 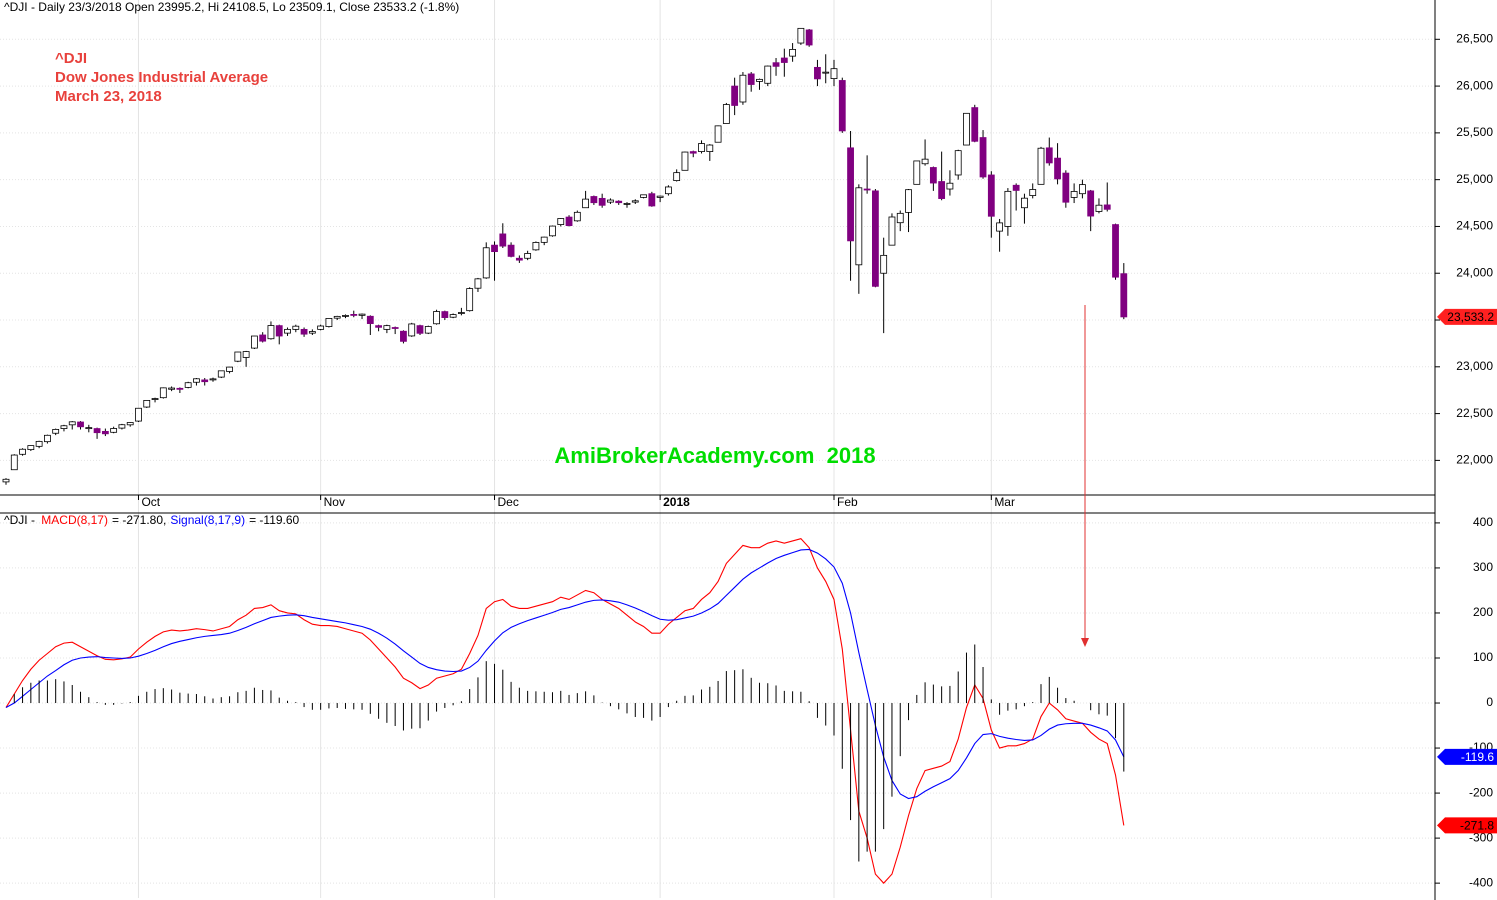 I want to click on x-tick-label: Mar, so click(x=1004, y=502).